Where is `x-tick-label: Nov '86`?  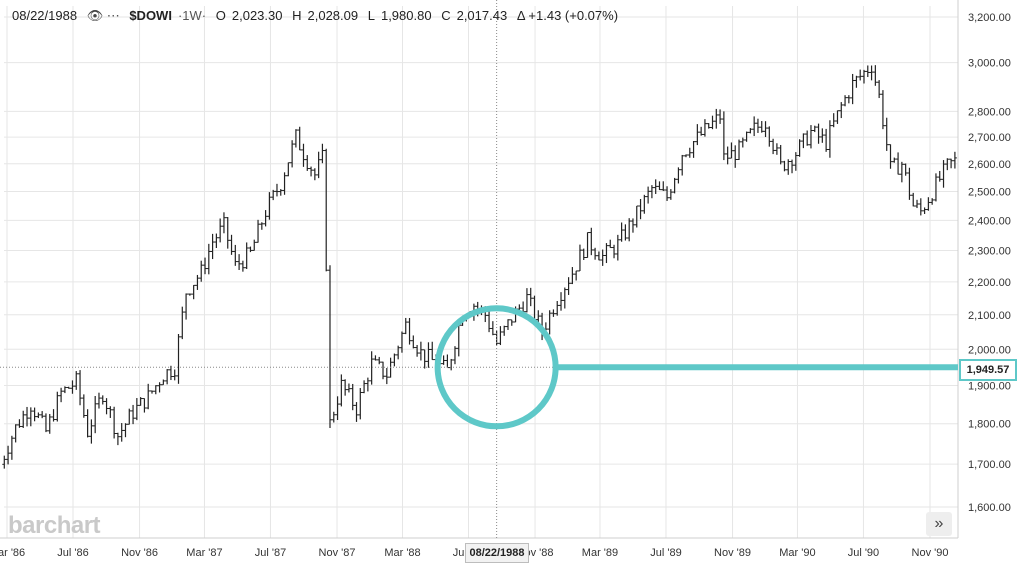
x-tick-label: Nov '86 is located at coordinates (139, 553).